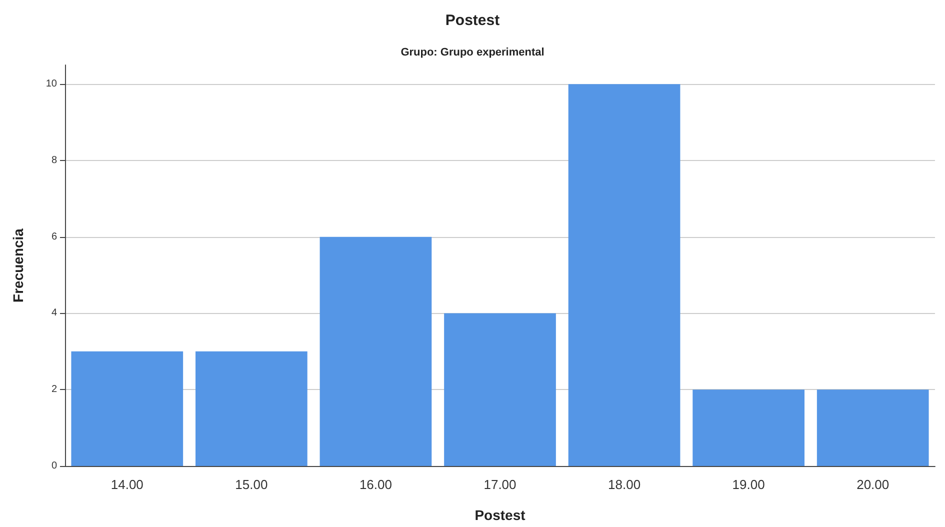 This screenshot has height=527, width=945. I want to click on x-tick-label: 18.00, so click(624, 484).